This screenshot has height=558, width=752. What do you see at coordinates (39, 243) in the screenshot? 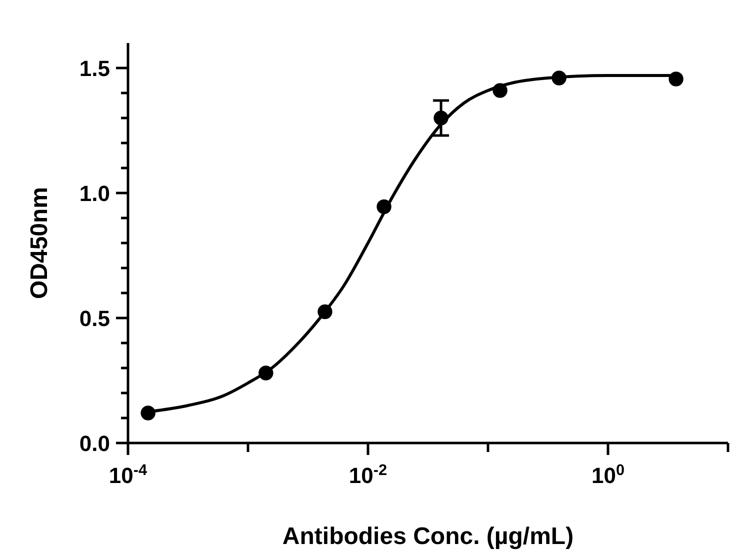
I see `y-axis-title: OD450nm` at bounding box center [39, 243].